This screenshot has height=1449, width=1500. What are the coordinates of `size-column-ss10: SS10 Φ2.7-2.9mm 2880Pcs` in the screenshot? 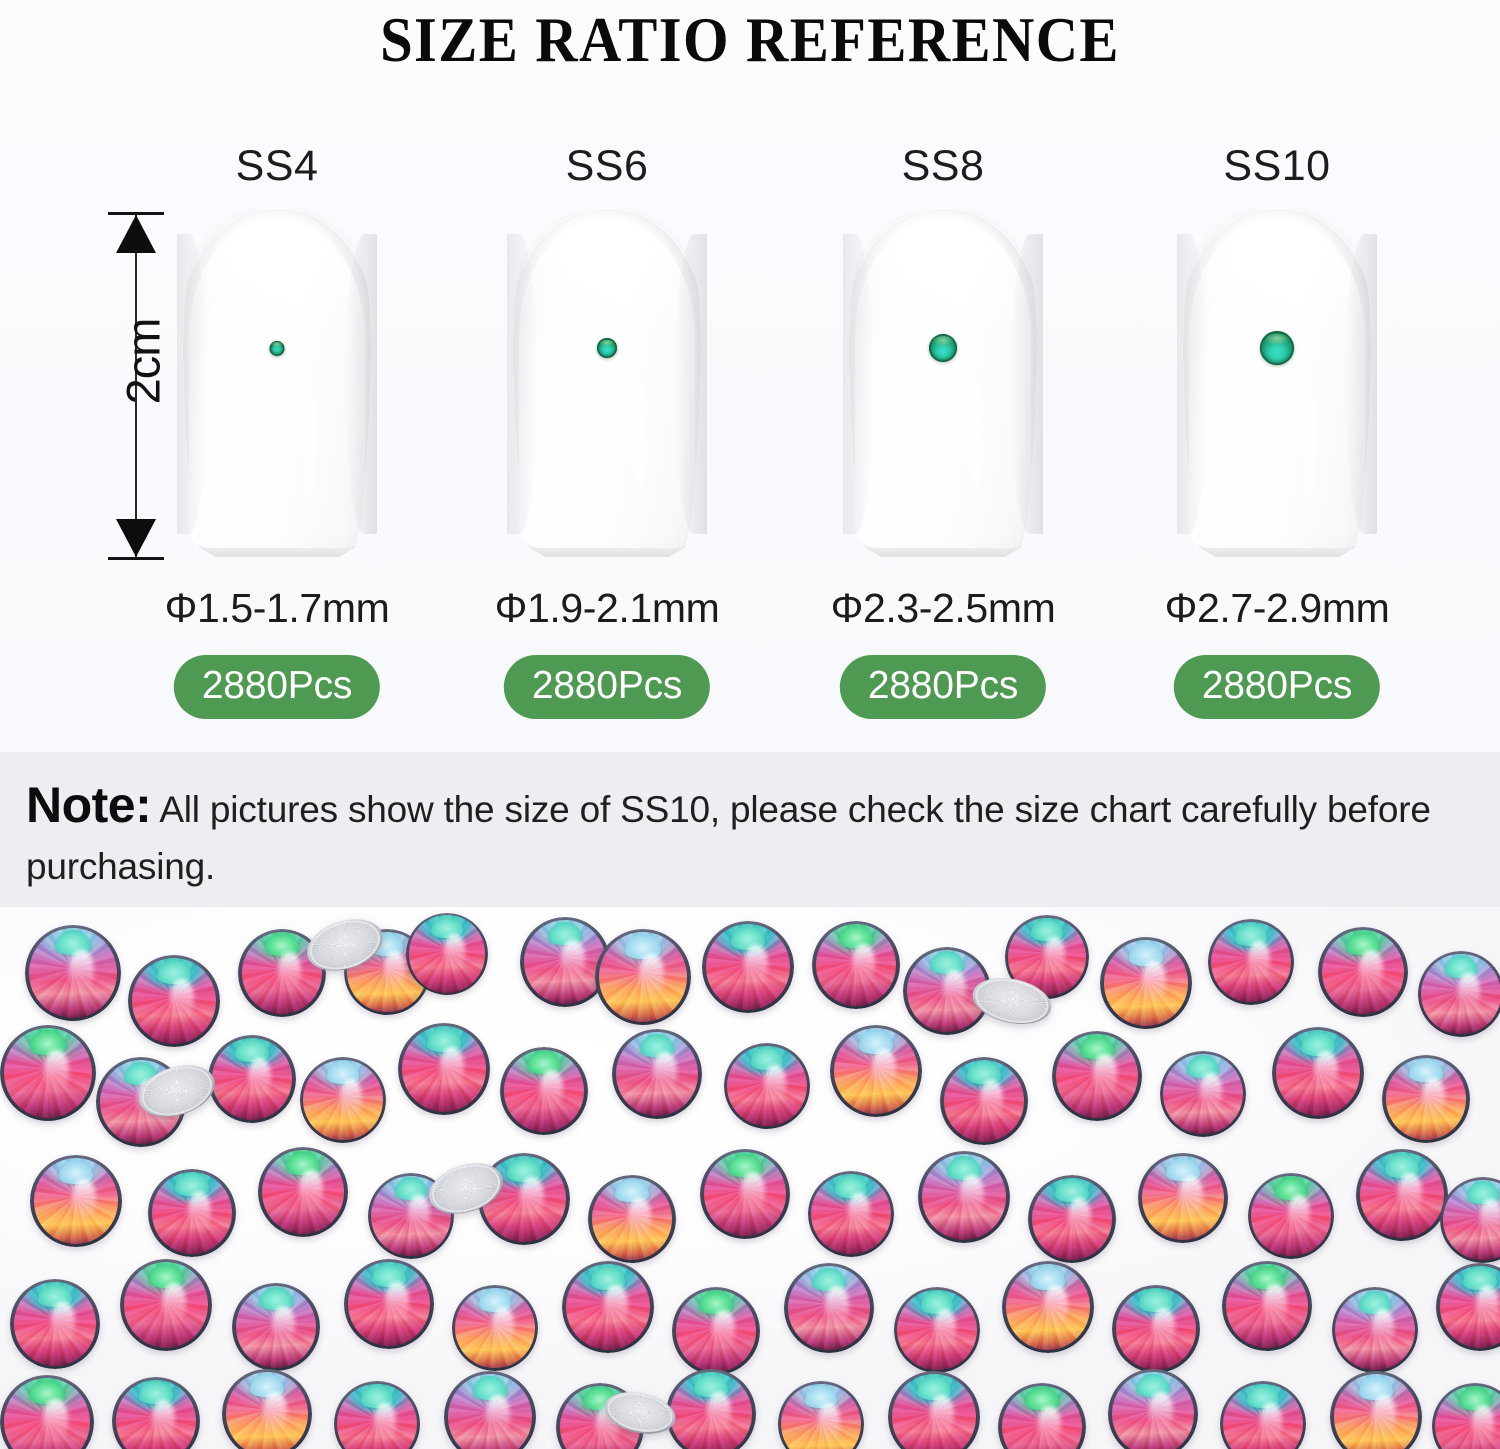 It's located at (1277, 376).